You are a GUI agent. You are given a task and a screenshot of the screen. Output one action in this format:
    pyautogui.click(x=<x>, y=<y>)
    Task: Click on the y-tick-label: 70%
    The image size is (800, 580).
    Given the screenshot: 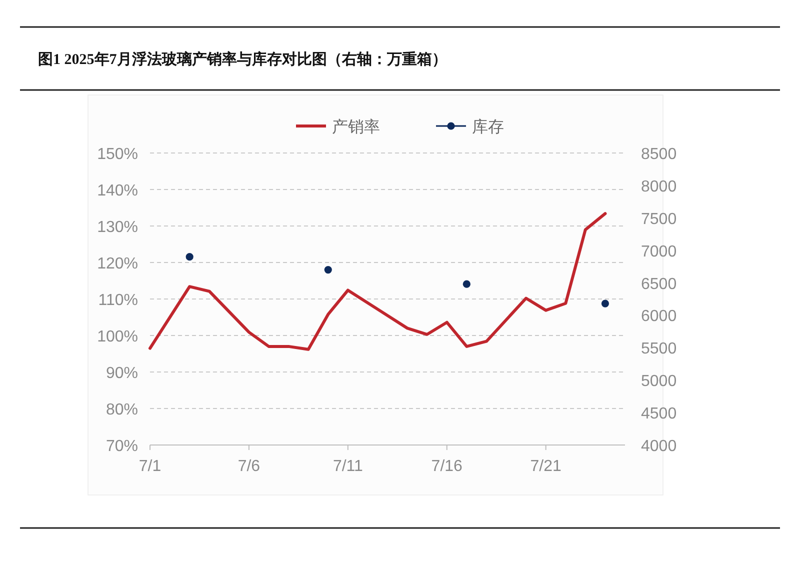 What is the action you would take?
    pyautogui.click(x=122, y=446)
    